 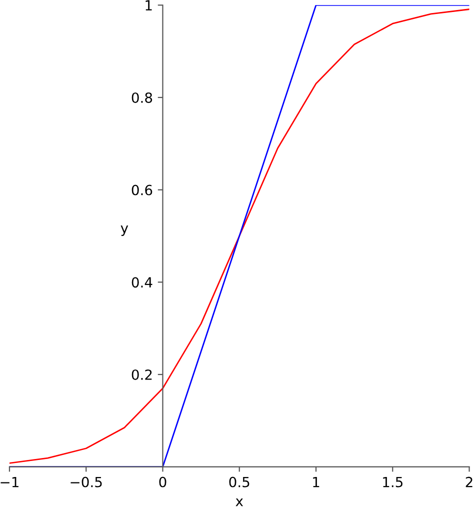 I want to click on y-tick-label: 1, so click(x=149, y=5).